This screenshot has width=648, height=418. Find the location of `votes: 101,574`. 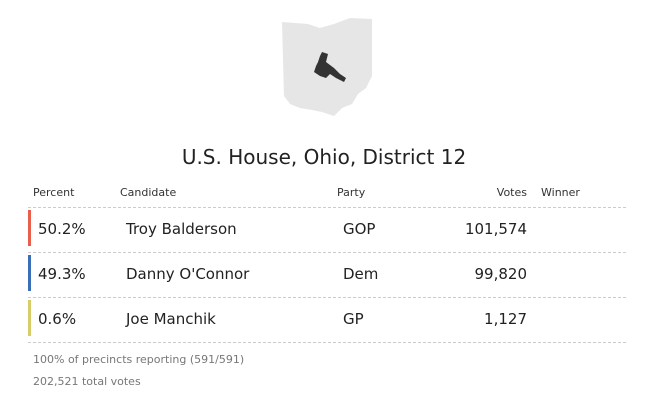

votes: 101,574 is located at coordinates (495, 229).